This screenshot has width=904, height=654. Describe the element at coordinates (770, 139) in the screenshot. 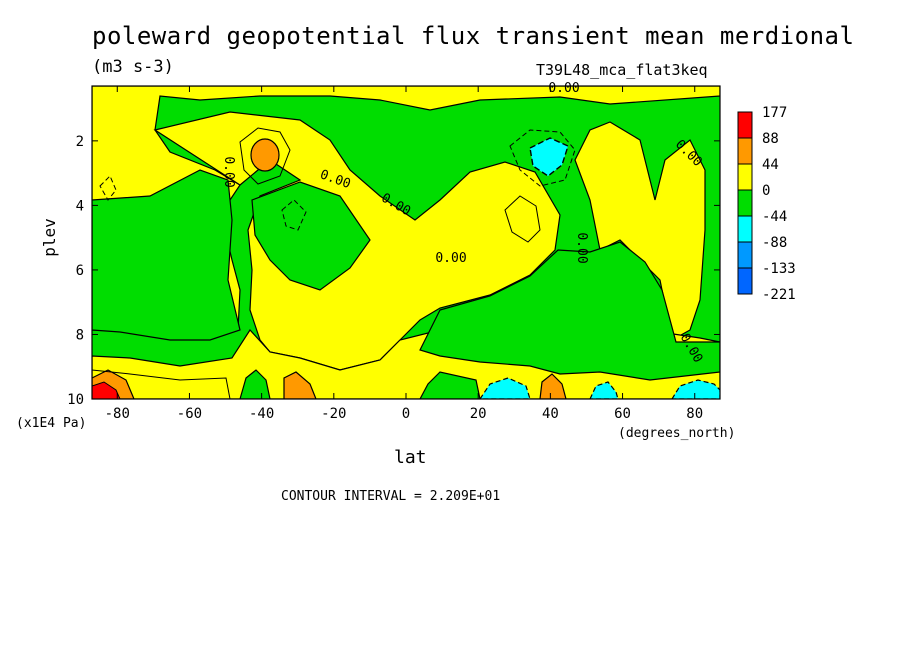

I see `colorbar-label: 88` at that location.